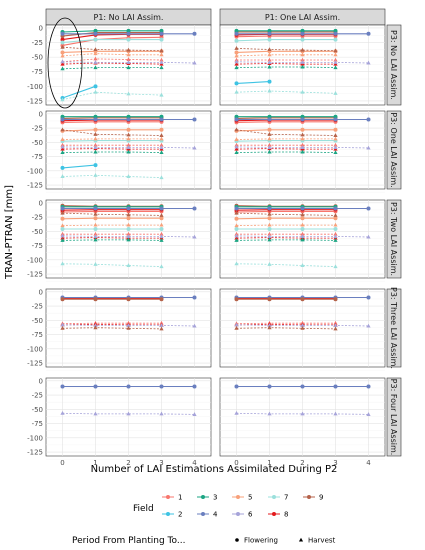 Image resolution: width=425 pixels, height=550 pixels. I want to click on x-tick-label: 1, so click(95, 463).